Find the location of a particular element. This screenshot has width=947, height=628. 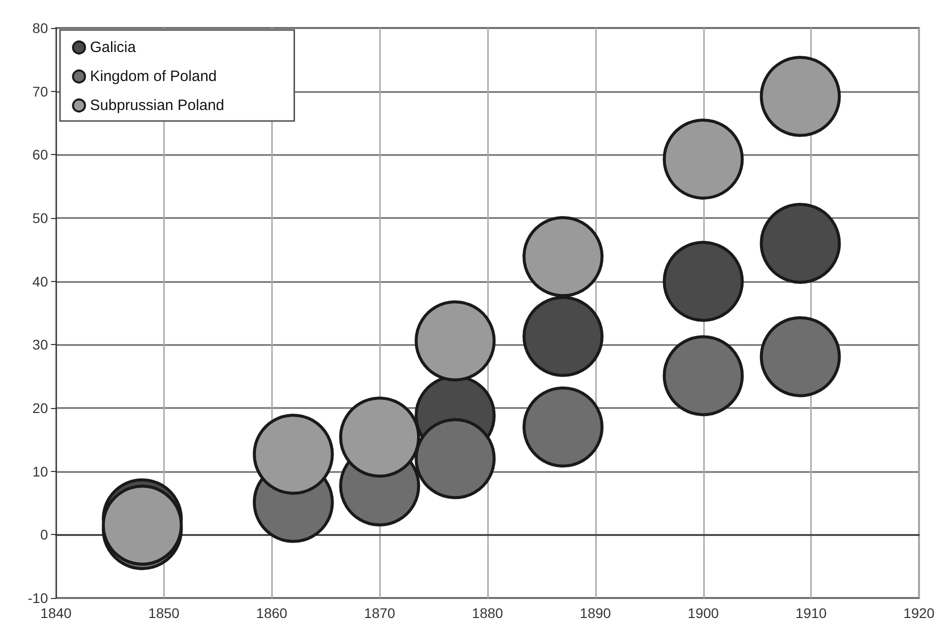

y-tick-label: 80 is located at coordinates (40, 28).